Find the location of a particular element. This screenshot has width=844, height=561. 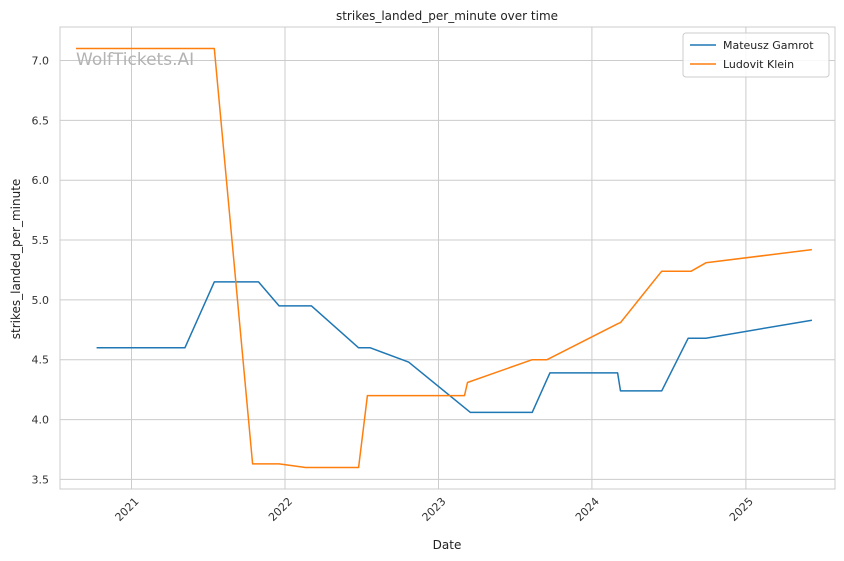

watermark-text: WolfTickets.AI is located at coordinates (135, 60).